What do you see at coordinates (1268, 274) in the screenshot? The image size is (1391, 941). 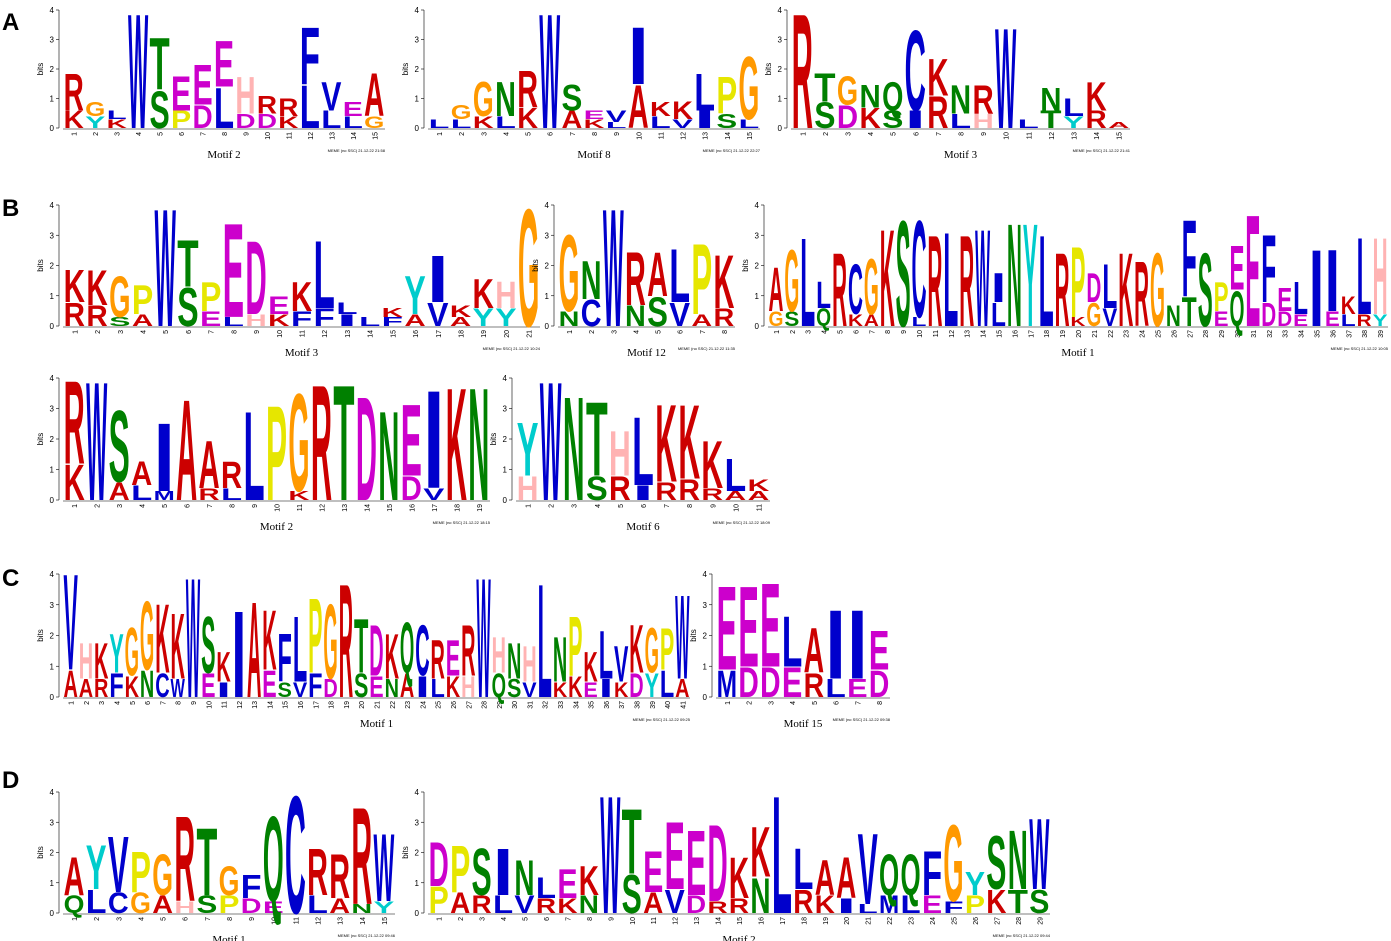 I see `logo-column: DF` at bounding box center [1268, 274].